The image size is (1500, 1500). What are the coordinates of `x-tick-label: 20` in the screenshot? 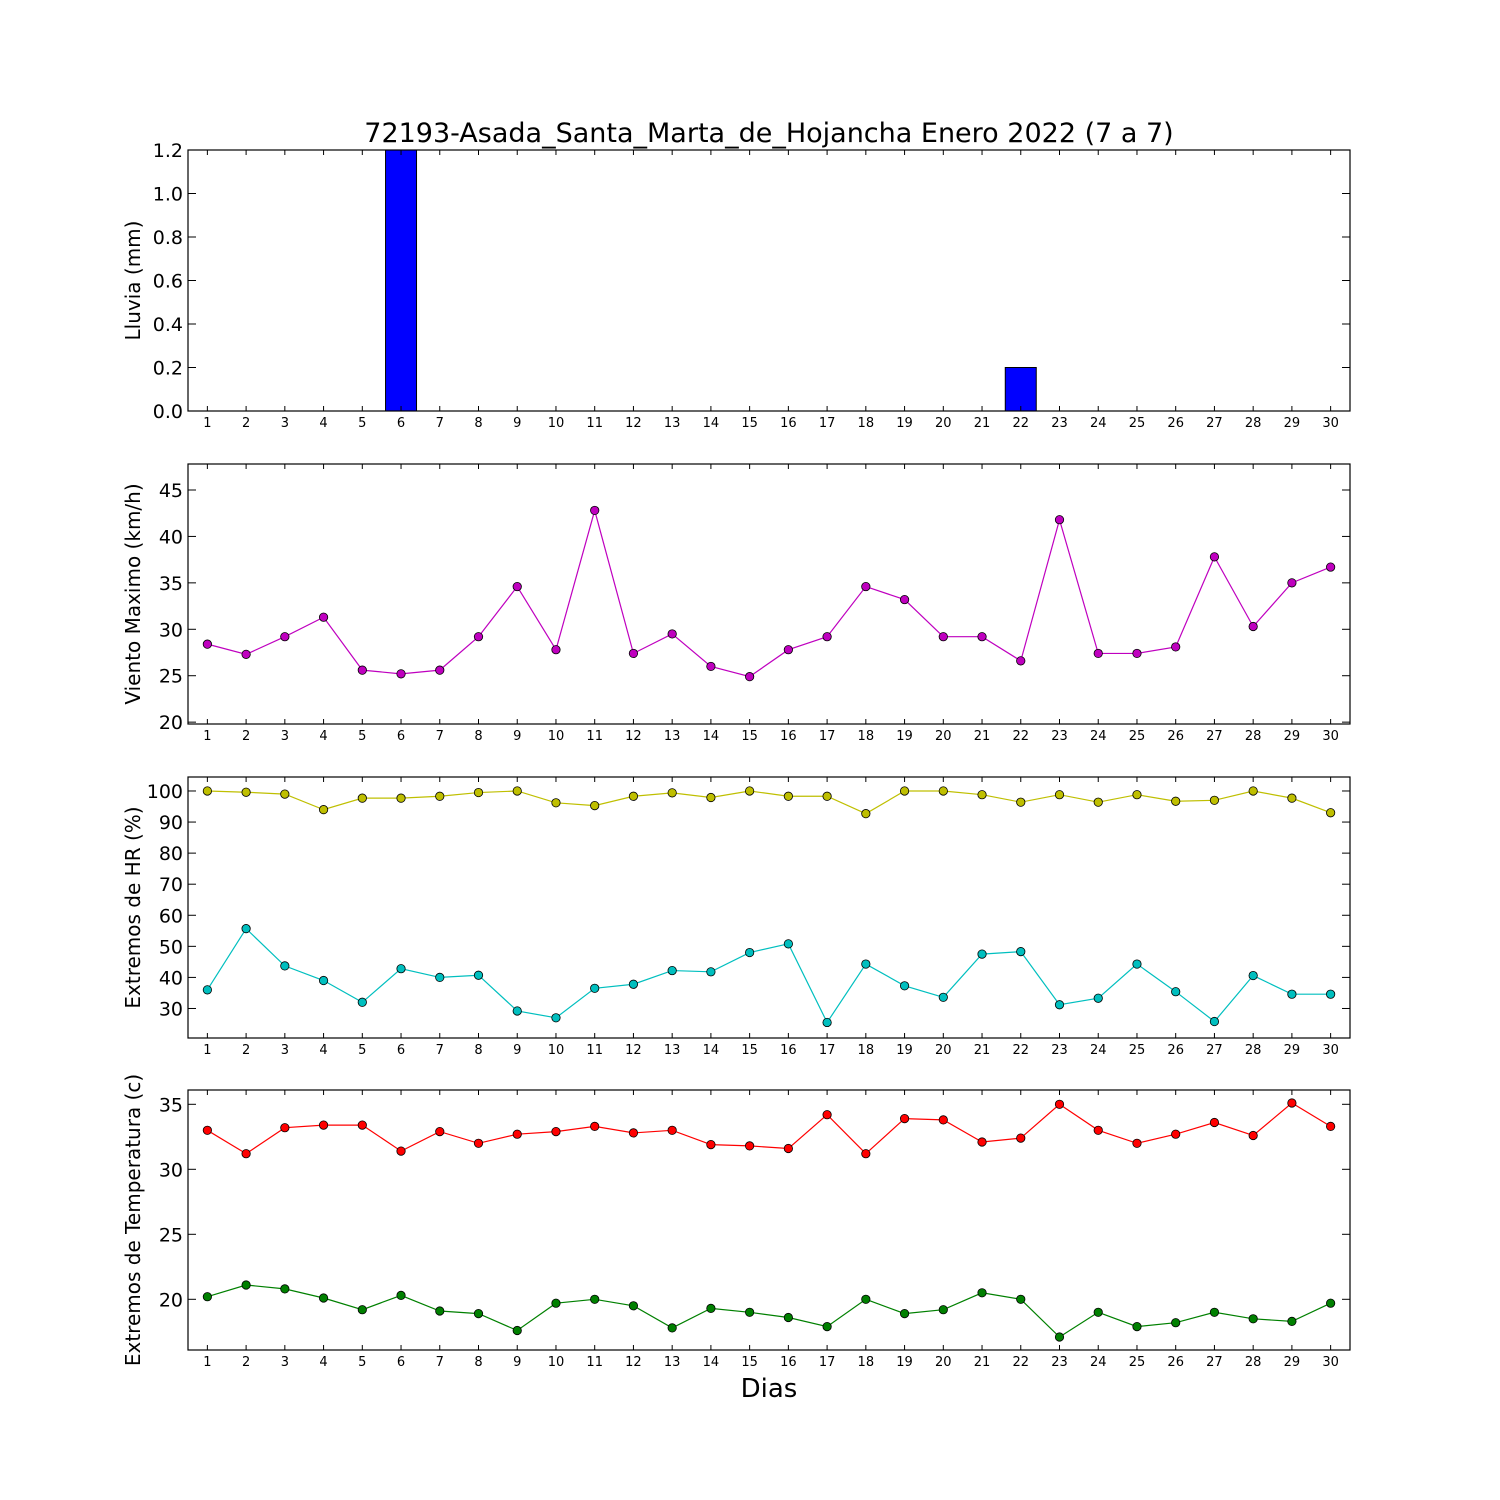 It's located at (943, 423).